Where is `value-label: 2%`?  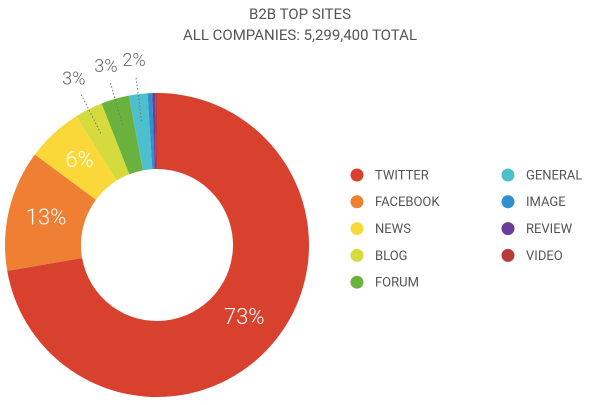
value-label: 2% is located at coordinates (133, 60).